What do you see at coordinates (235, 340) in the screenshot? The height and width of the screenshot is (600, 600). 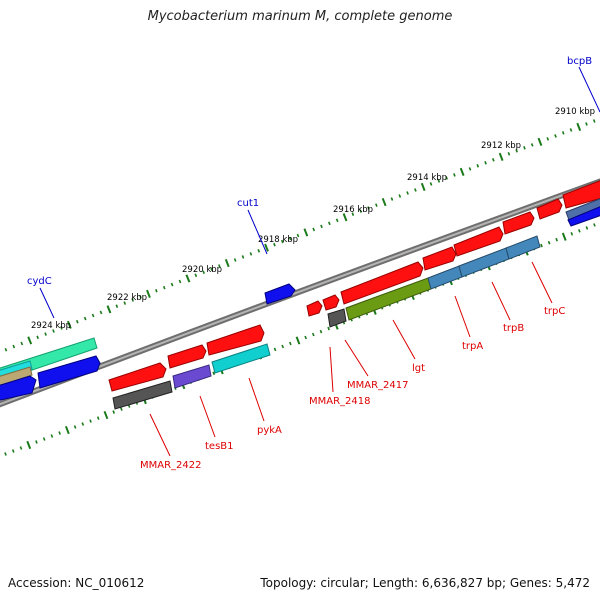 I see `gene-red-c` at bounding box center [235, 340].